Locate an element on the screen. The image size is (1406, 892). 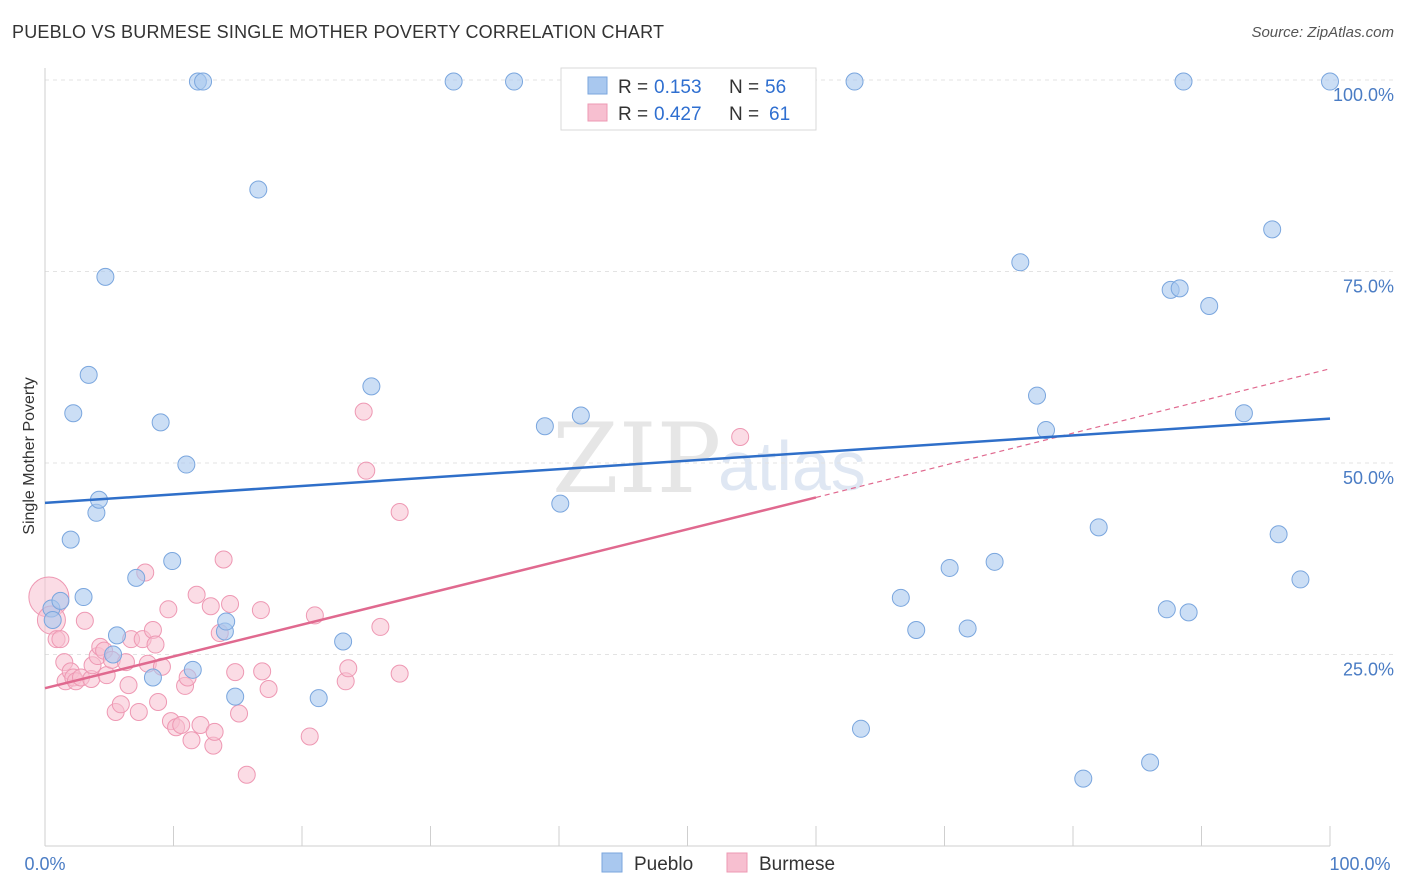
burmese-r-label: R = is located at coordinates (633, 114).